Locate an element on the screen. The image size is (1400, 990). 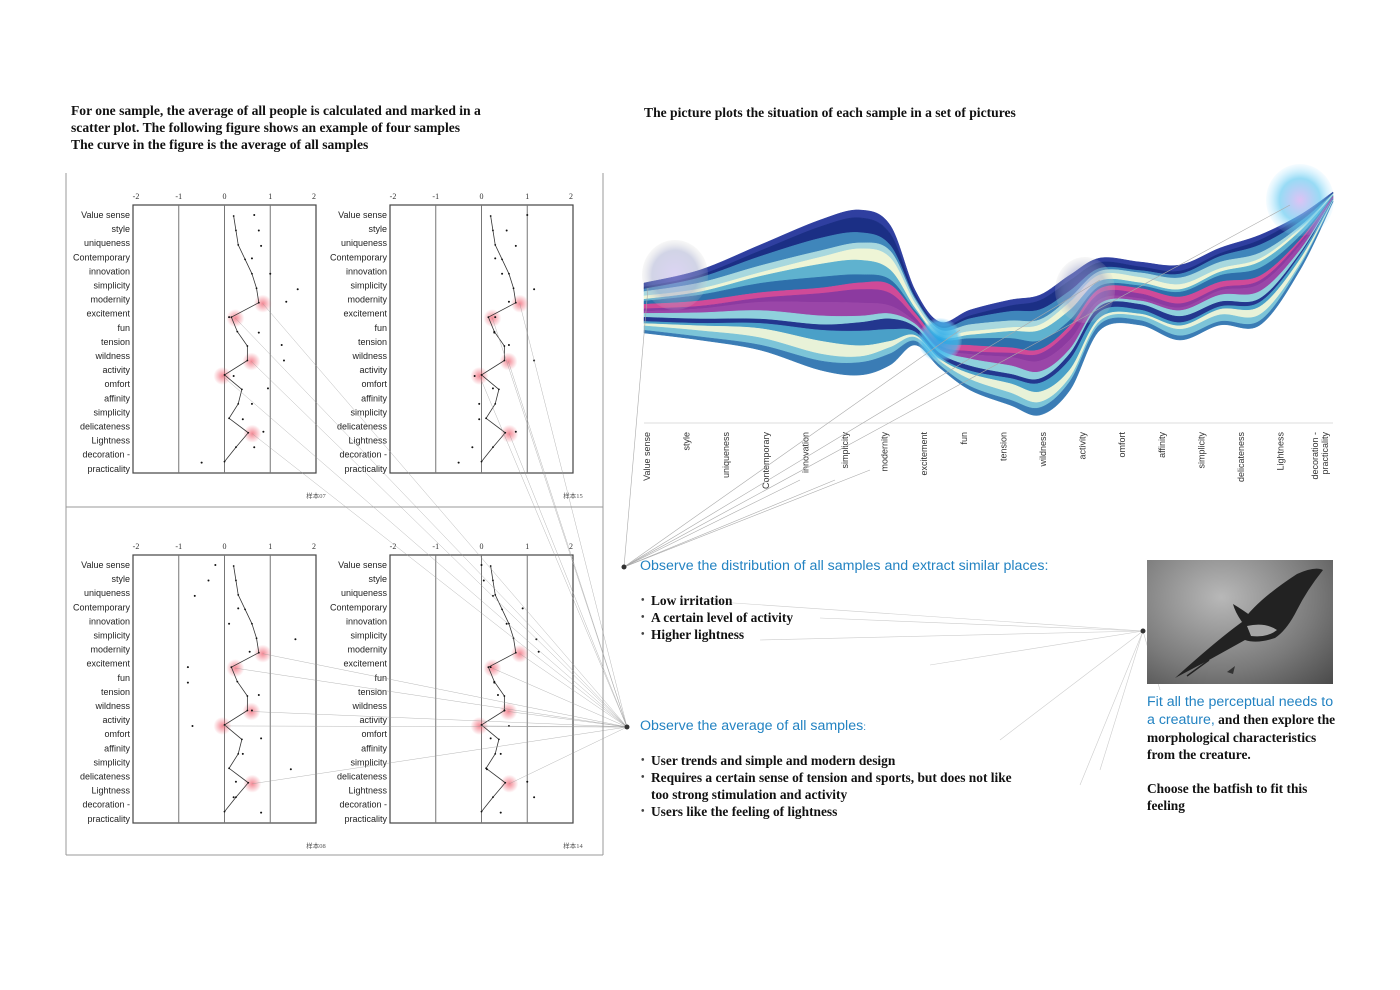
y-category-label: style is located at coordinates (120, 579).